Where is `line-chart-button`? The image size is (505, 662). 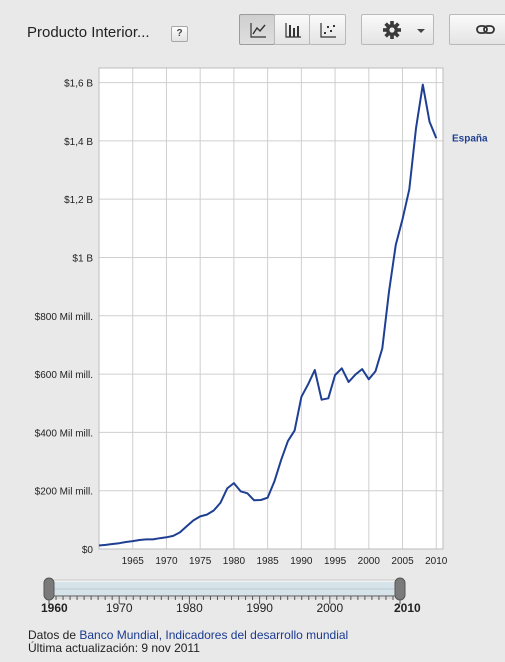
line-chart-button is located at coordinates (257, 29).